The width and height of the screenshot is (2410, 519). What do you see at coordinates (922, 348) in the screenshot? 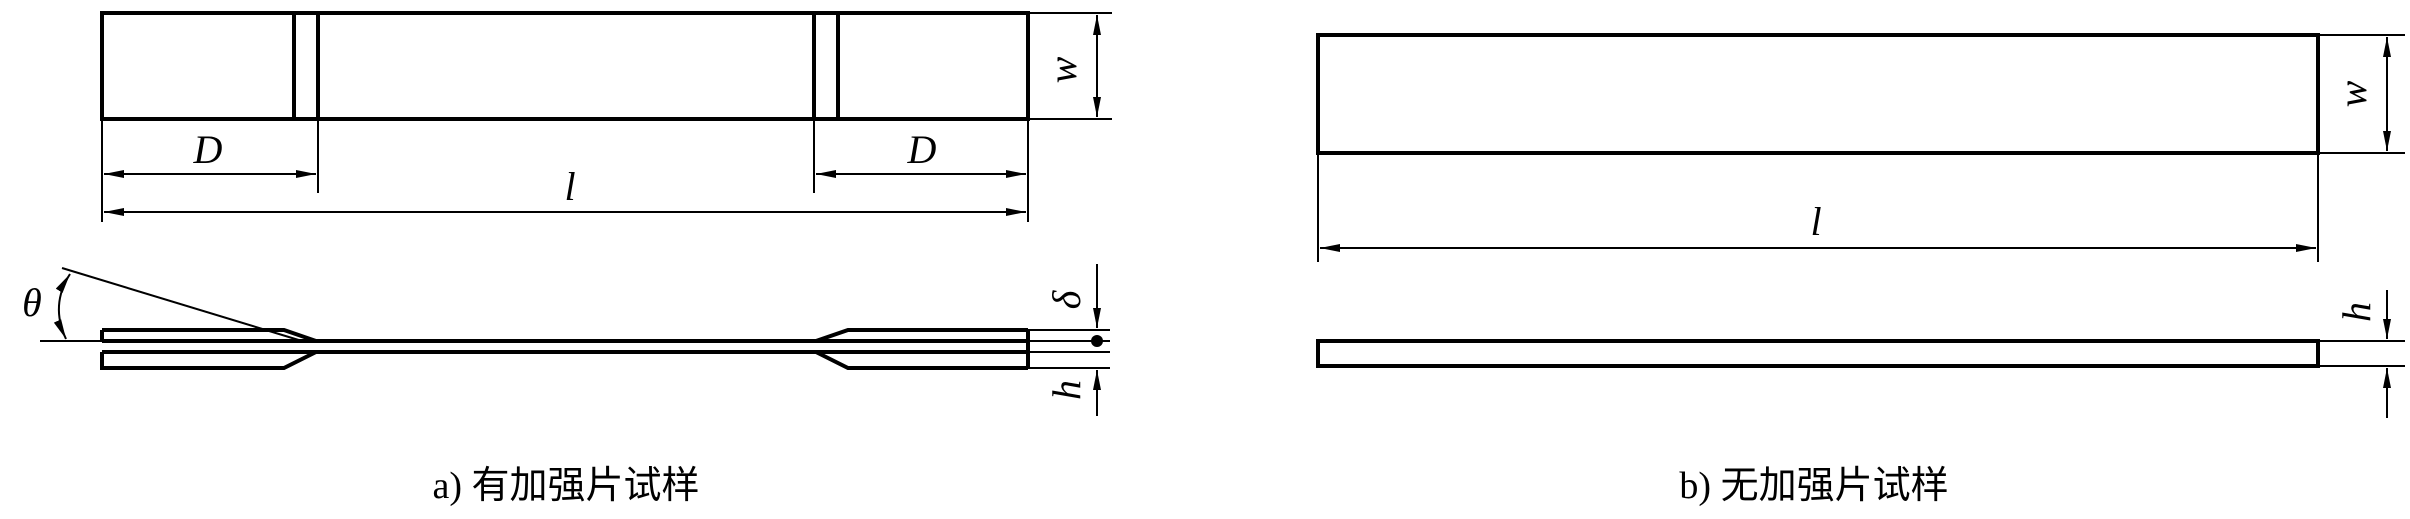
I see `tab-right-upper` at bounding box center [922, 348].